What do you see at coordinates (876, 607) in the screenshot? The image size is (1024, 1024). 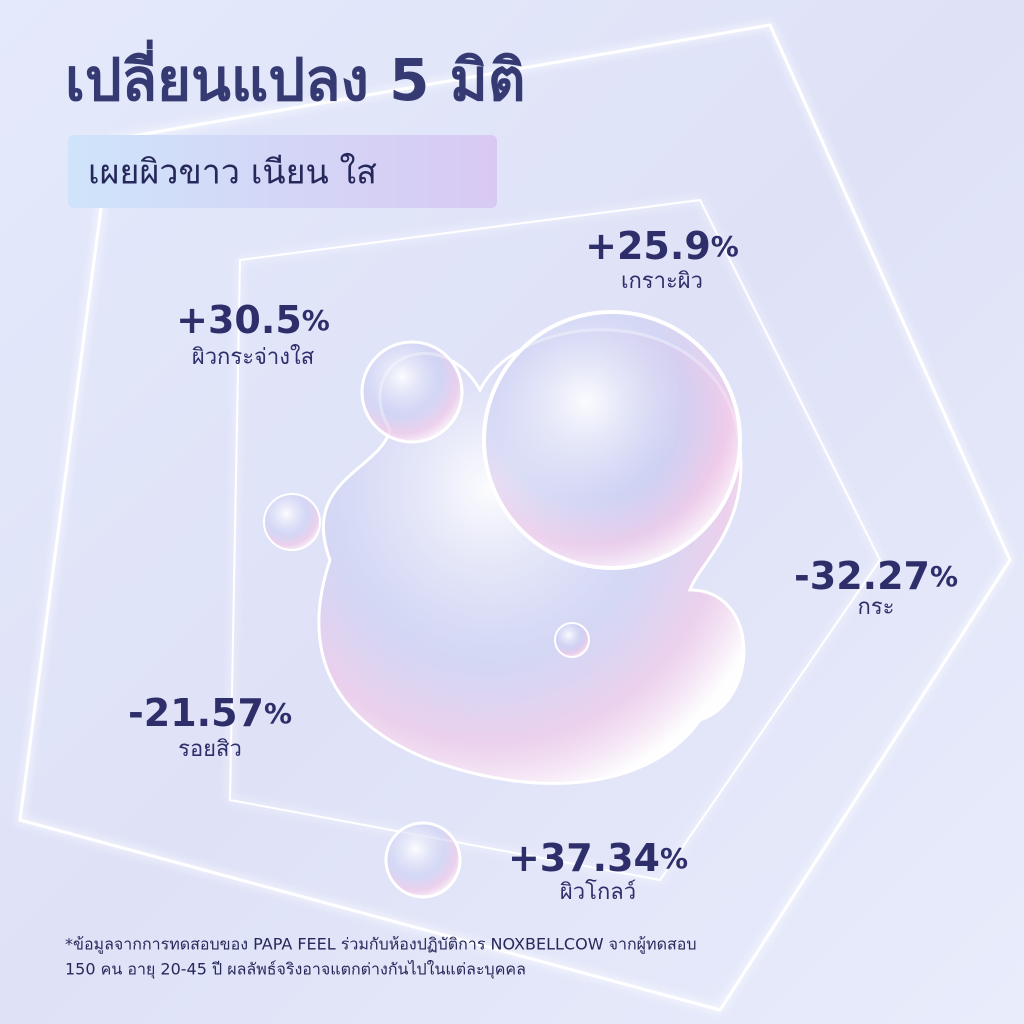 I see `stat-label: กระ` at bounding box center [876, 607].